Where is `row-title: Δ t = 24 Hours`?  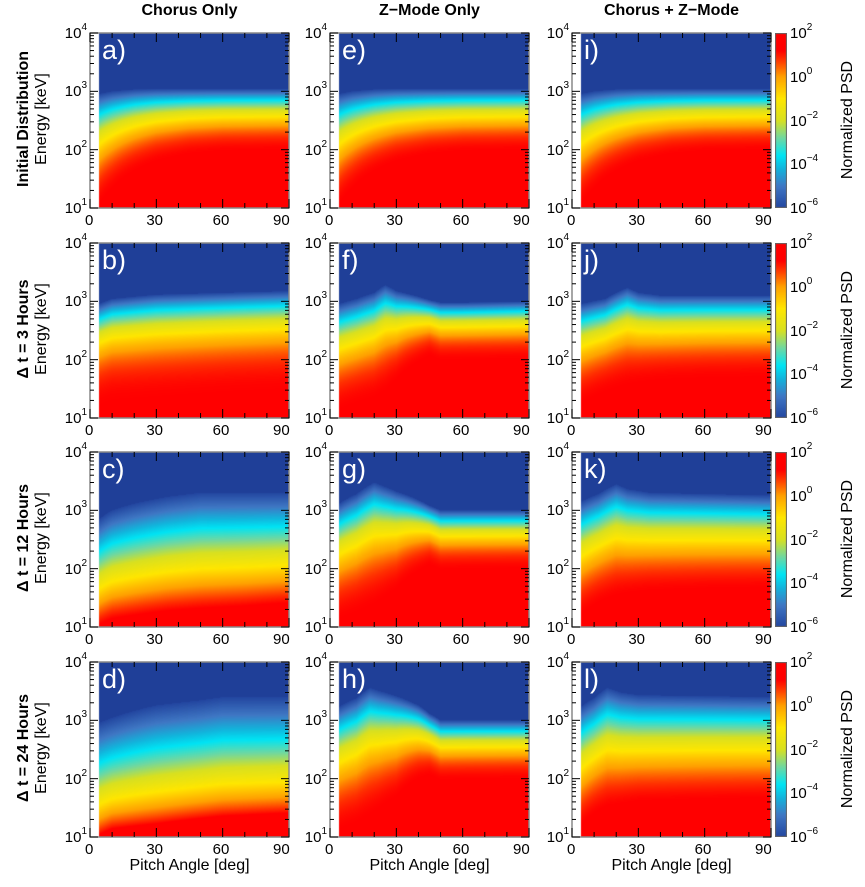 row-title: Δ t = 24 Hours is located at coordinates (23, 747).